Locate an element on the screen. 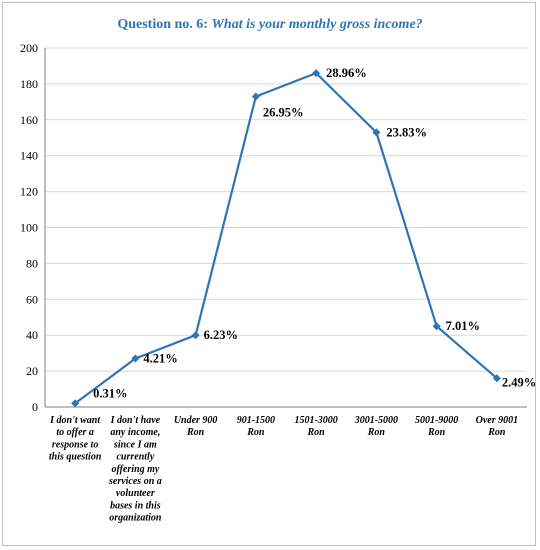  x-tick-line: offering my is located at coordinates (135, 469).